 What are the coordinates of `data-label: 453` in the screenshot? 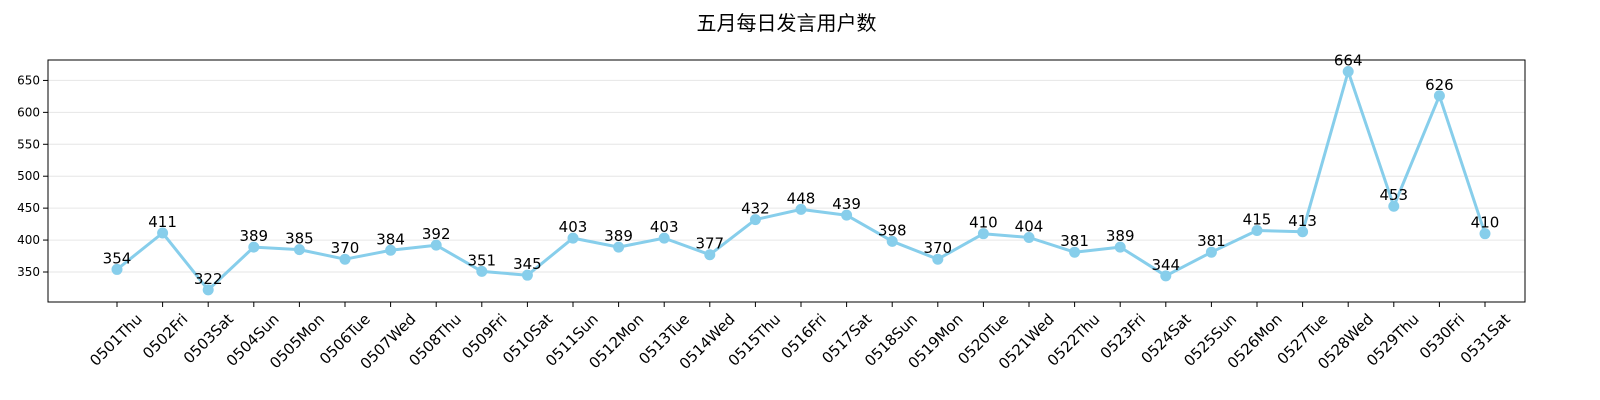 It's located at (1393, 195).